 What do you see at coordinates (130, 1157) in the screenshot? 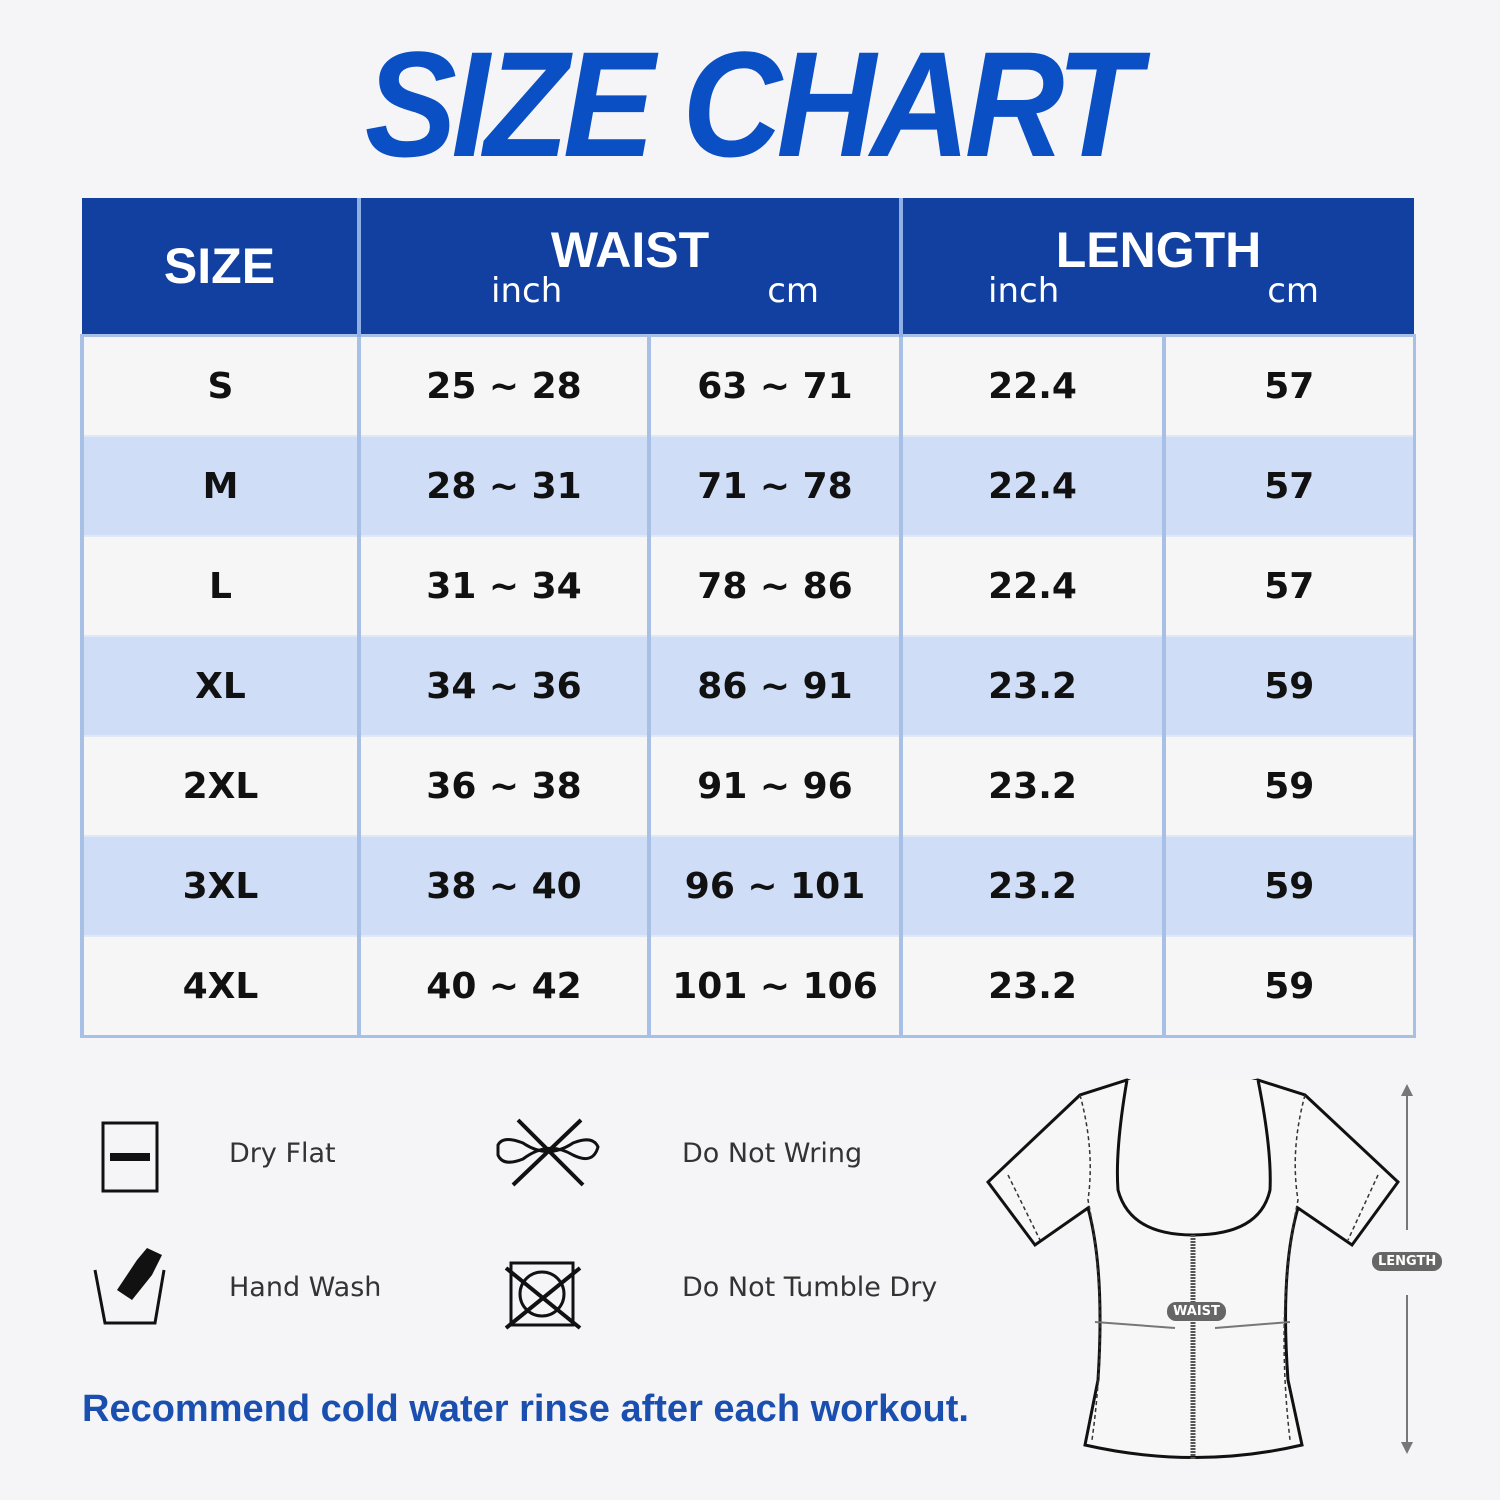
I see `dry-flat-icon` at bounding box center [130, 1157].